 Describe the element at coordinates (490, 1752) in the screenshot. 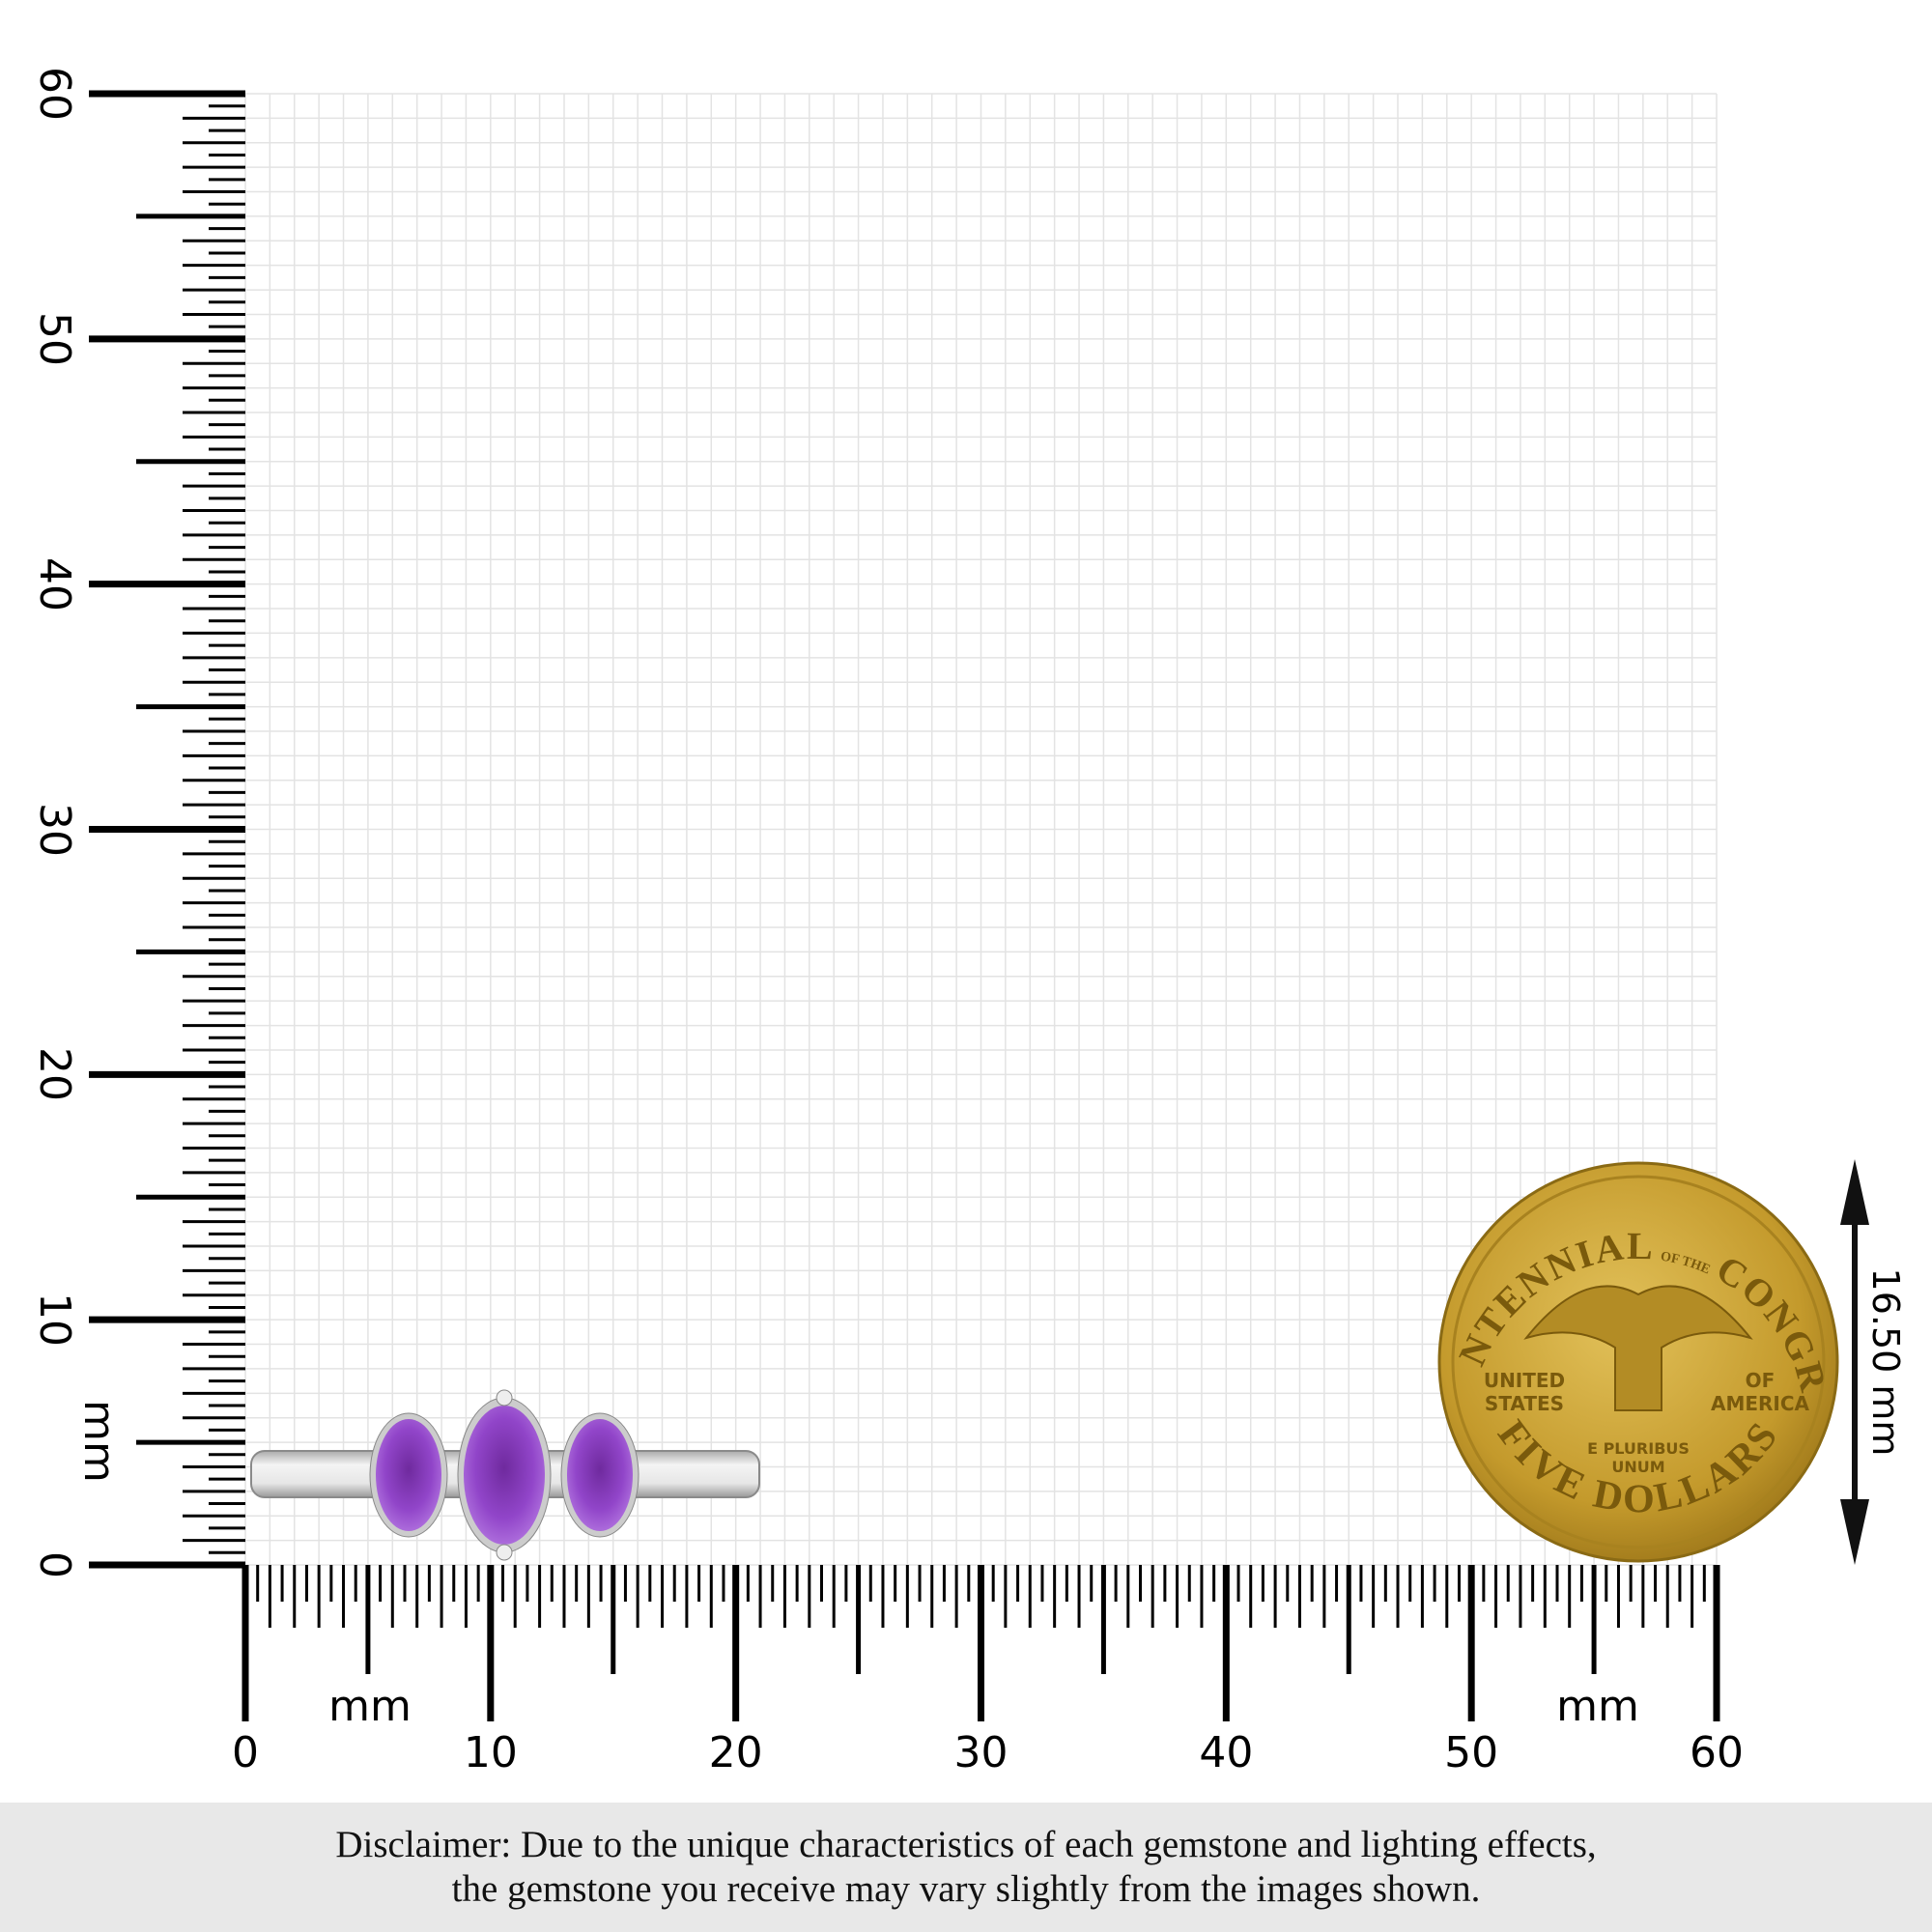

I see `x-tick-label: 10` at that location.